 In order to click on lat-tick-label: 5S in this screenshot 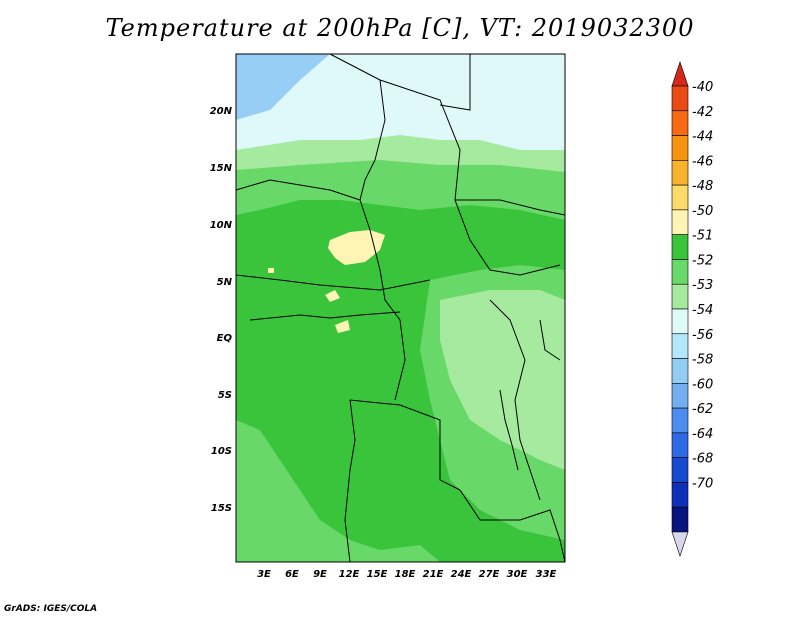, I will do `click(225, 395)`.